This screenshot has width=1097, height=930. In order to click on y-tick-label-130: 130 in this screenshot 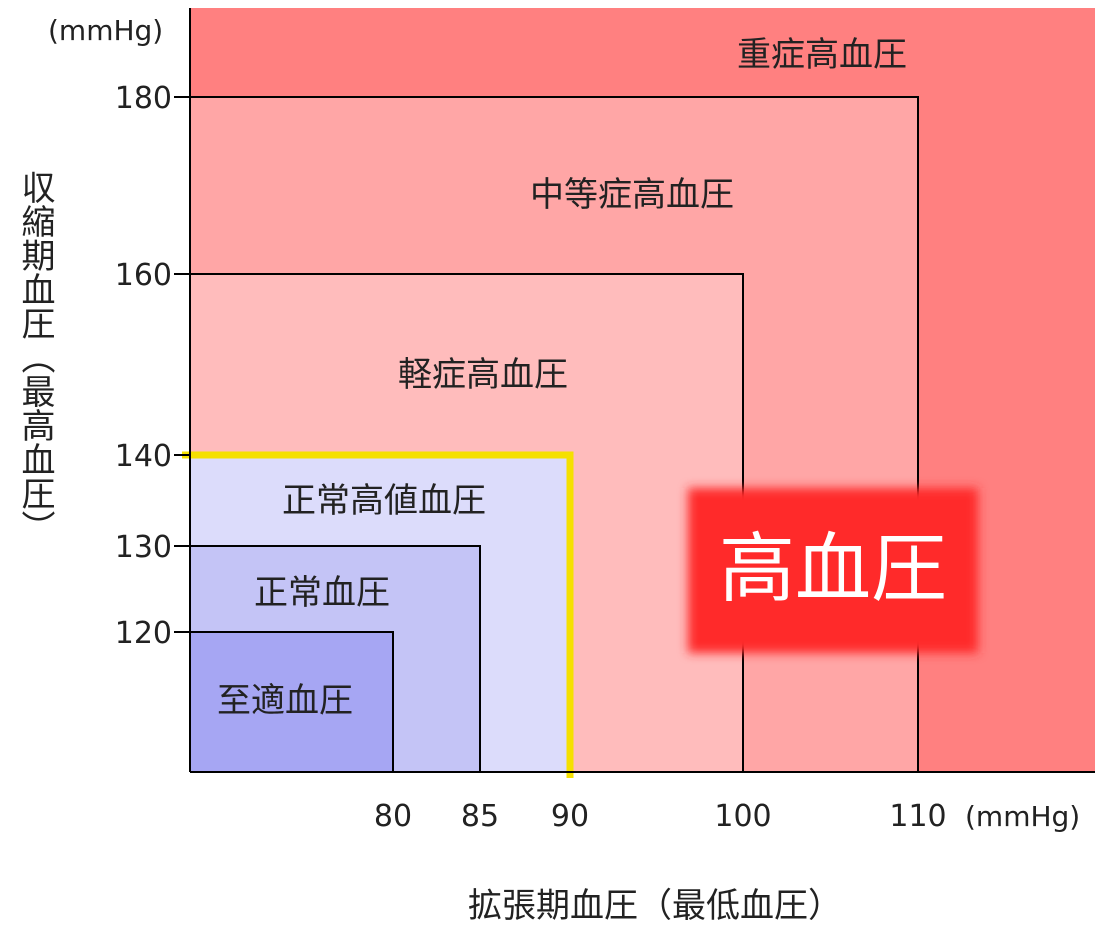, I will do `click(143, 547)`.